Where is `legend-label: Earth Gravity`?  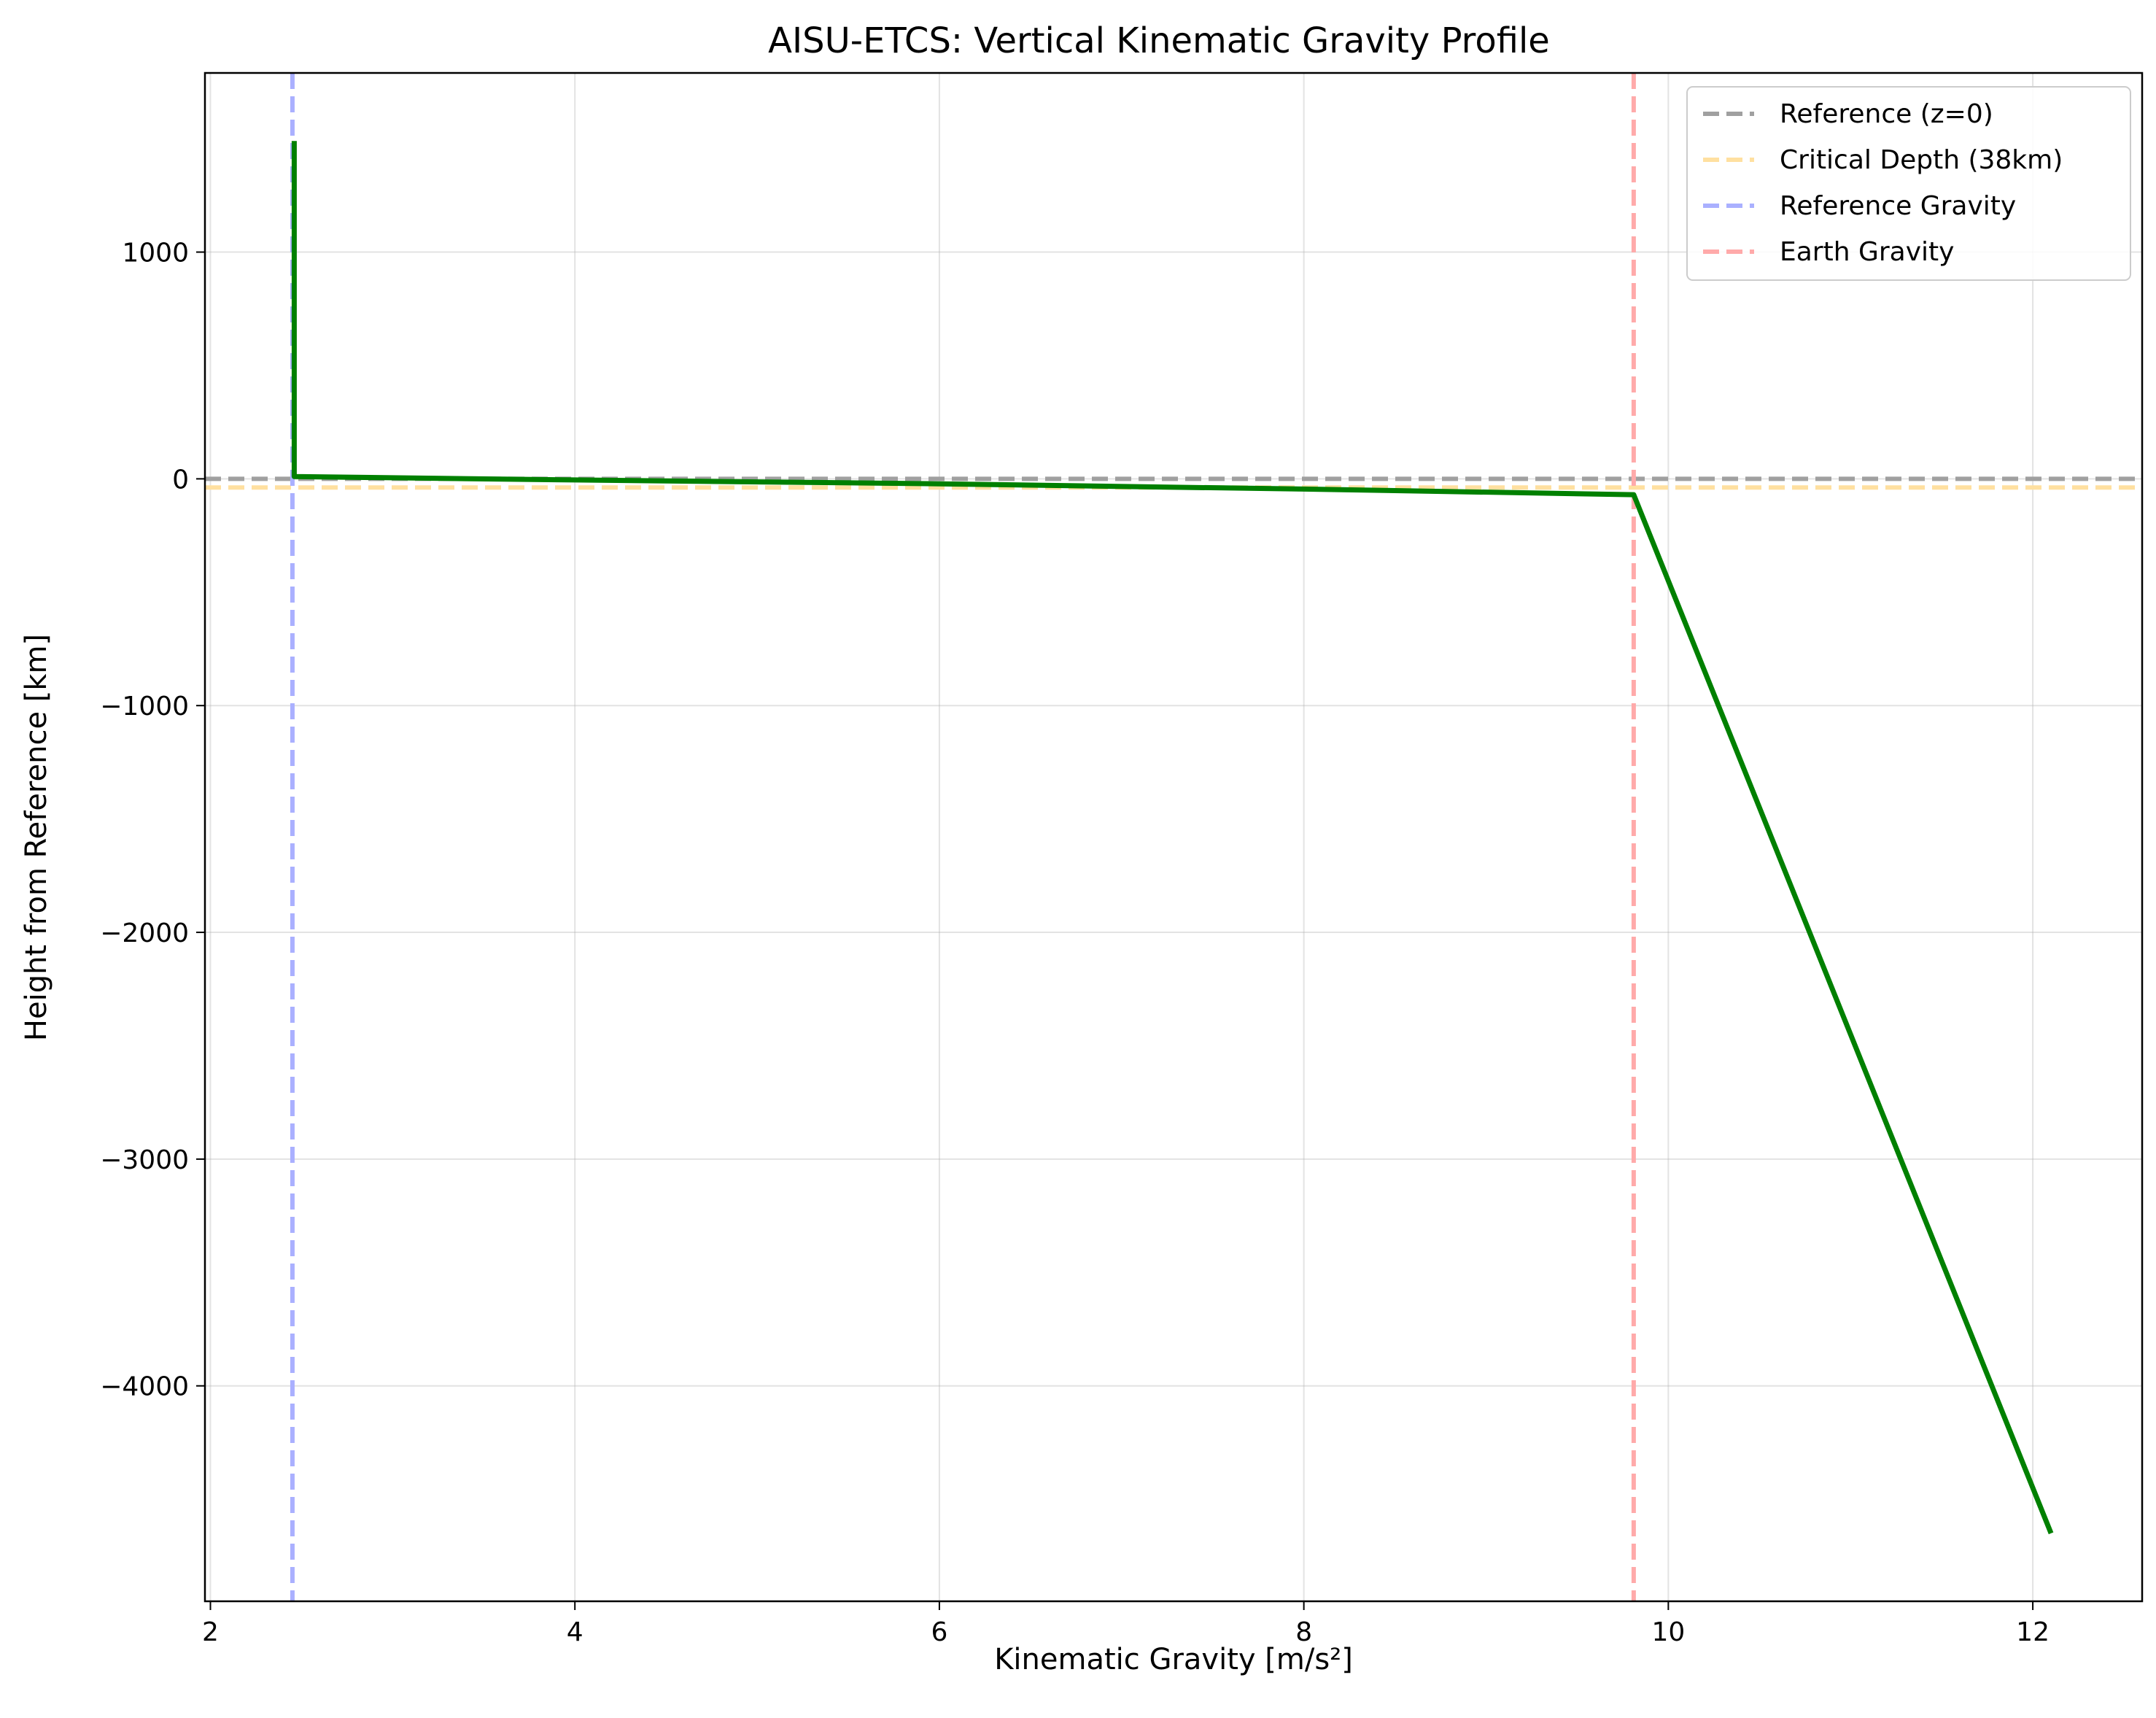
legend-label: Earth Gravity is located at coordinates (1867, 252).